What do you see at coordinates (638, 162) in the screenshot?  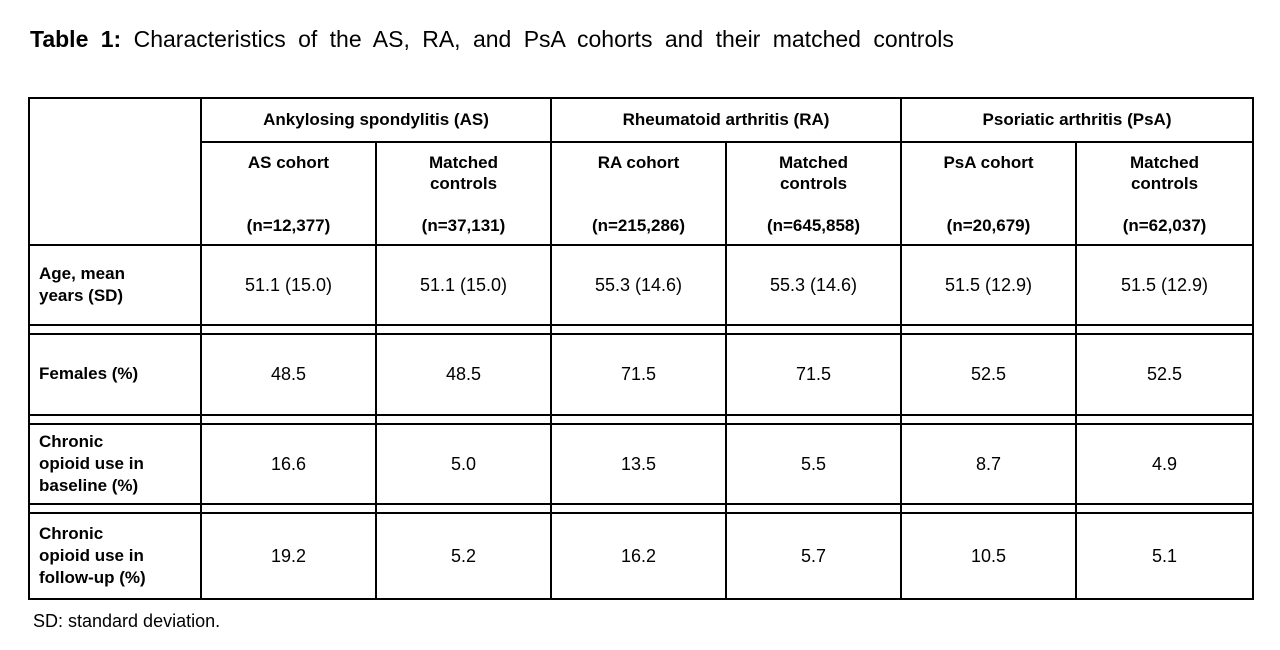 I see `column-name: RA cohort` at bounding box center [638, 162].